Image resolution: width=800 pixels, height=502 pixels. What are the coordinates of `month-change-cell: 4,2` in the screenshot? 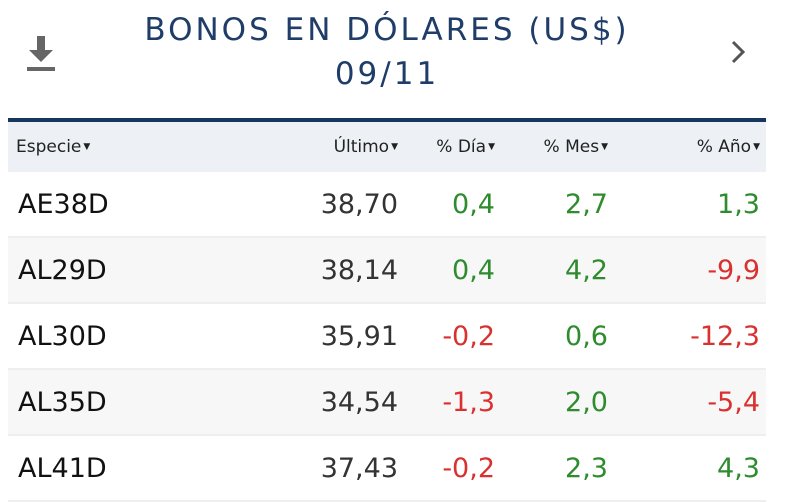 It's located at (586, 270).